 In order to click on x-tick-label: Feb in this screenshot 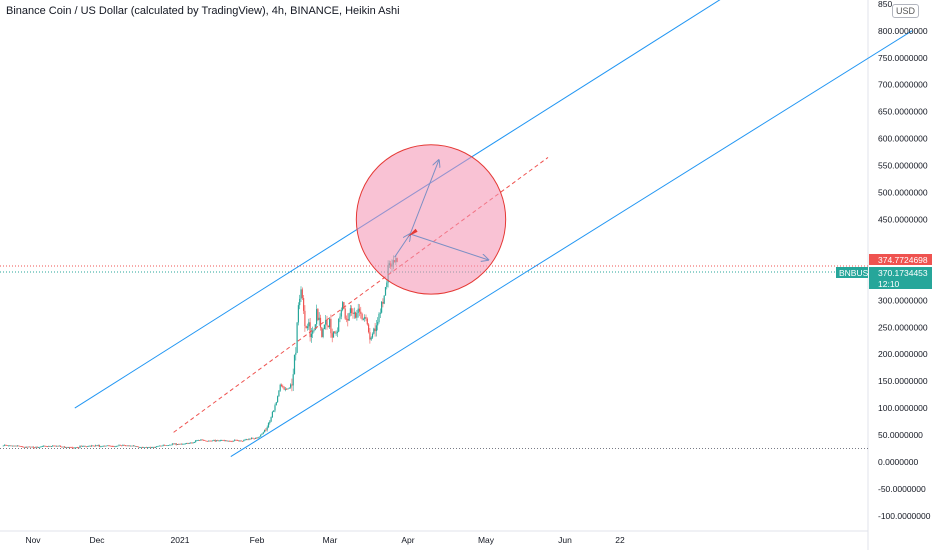, I will do `click(257, 540)`.